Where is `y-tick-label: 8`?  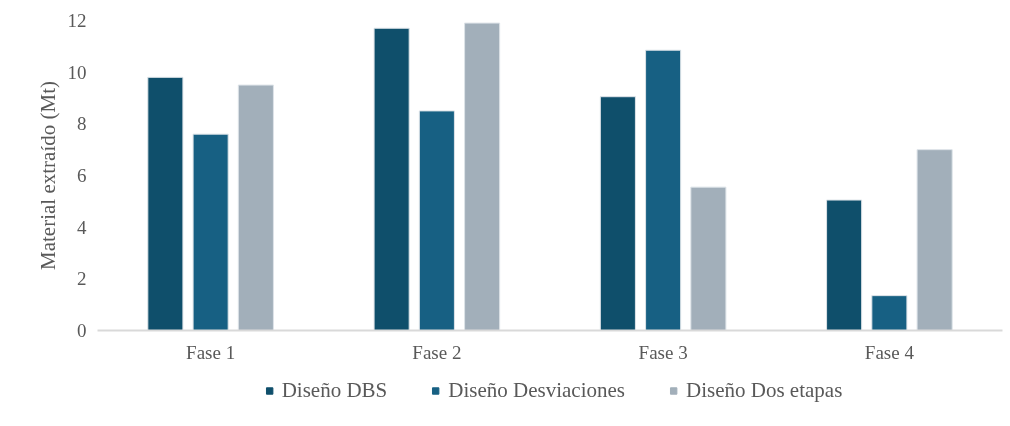 y-tick-label: 8 is located at coordinates (82, 124).